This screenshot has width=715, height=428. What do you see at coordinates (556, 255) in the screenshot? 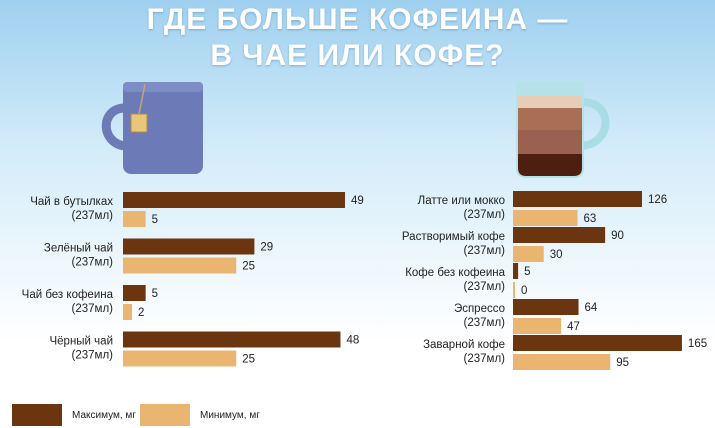
I see `value-label-min: 30` at bounding box center [556, 255].